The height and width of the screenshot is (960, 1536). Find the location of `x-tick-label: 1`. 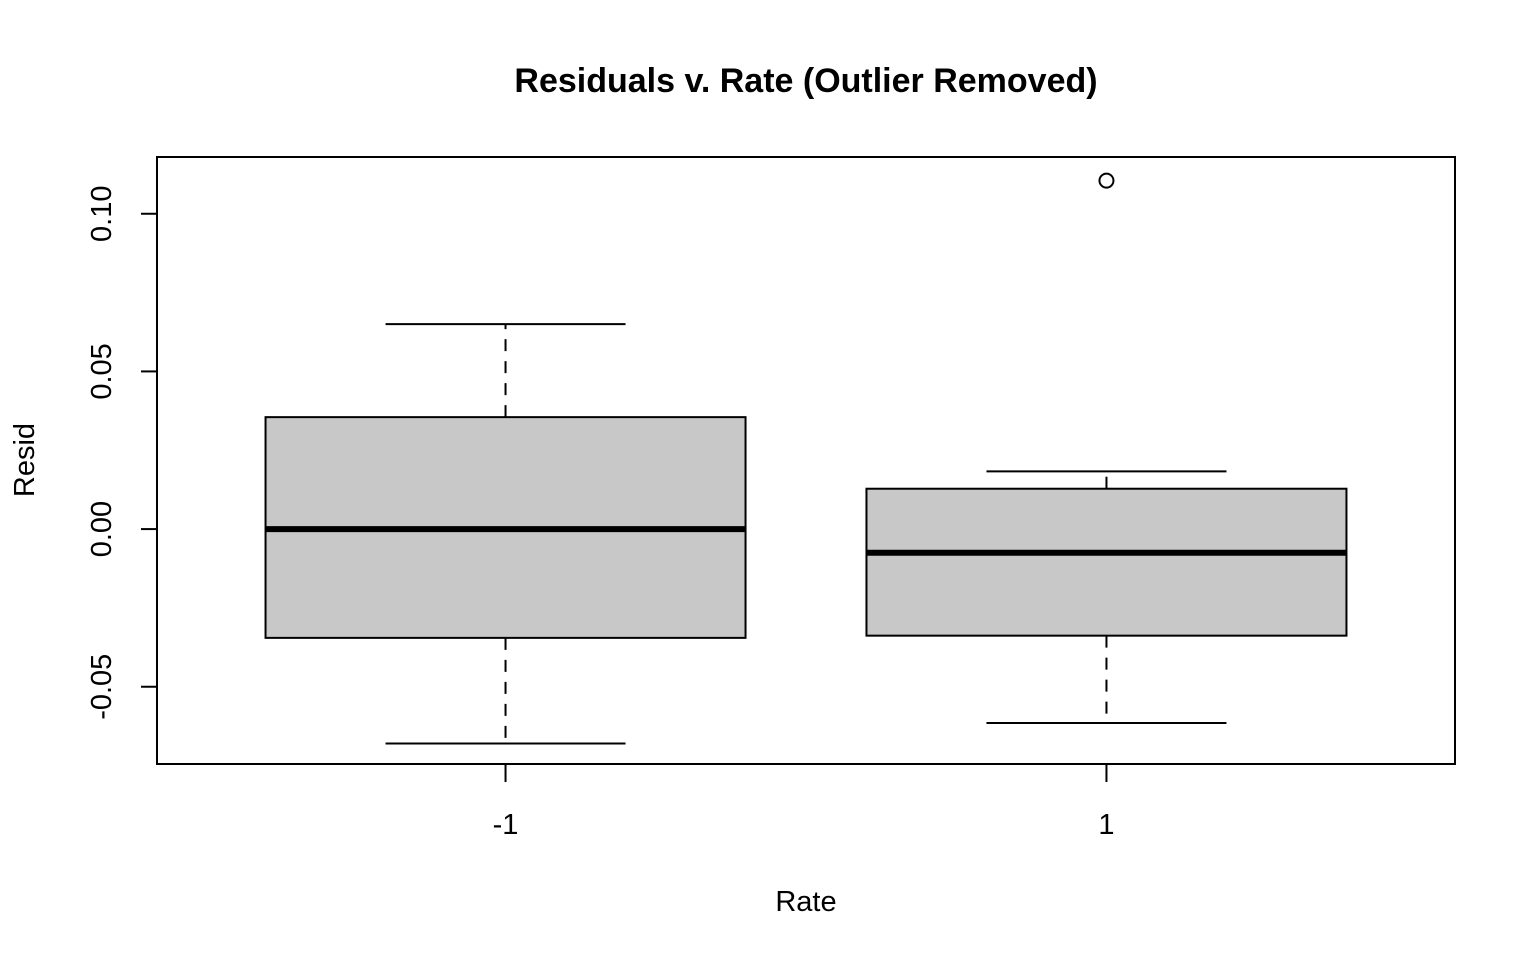

x-tick-label: 1 is located at coordinates (1106, 825).